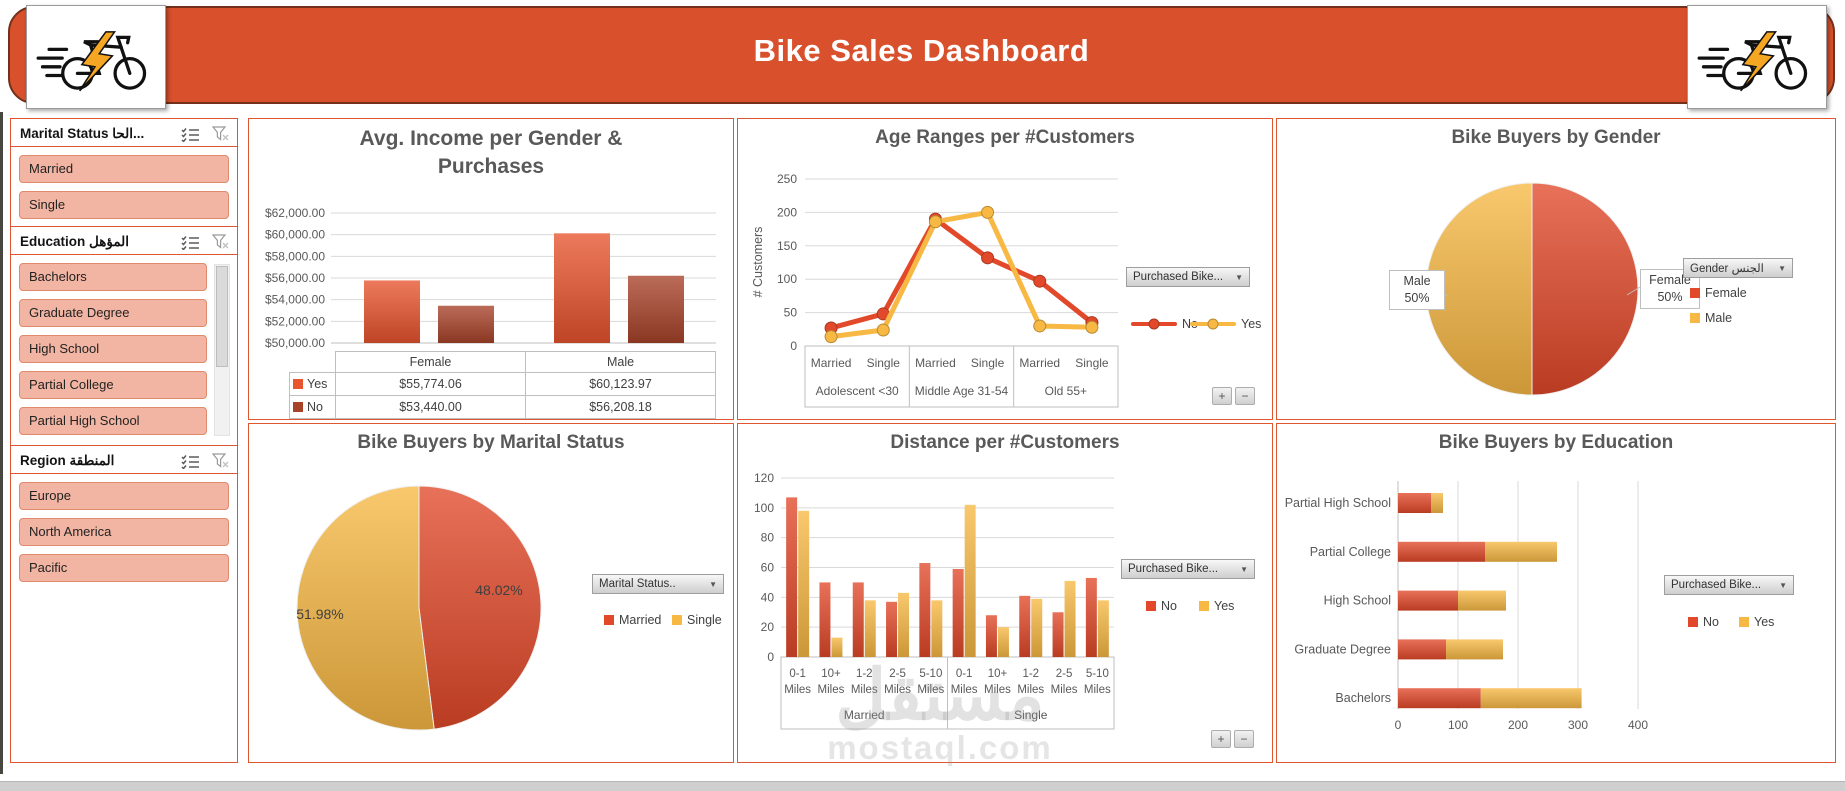 This screenshot has height=791, width=1845. Describe the element at coordinates (758, 262) in the screenshot. I see `svg-text: # Customers` at that location.